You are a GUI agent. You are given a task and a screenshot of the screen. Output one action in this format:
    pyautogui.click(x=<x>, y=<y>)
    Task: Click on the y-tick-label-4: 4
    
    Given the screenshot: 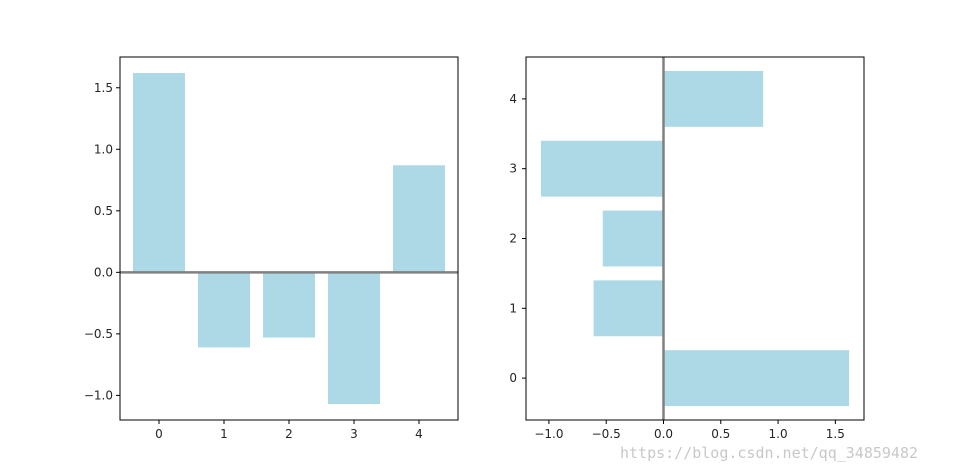 What is the action you would take?
    pyautogui.click(x=513, y=99)
    